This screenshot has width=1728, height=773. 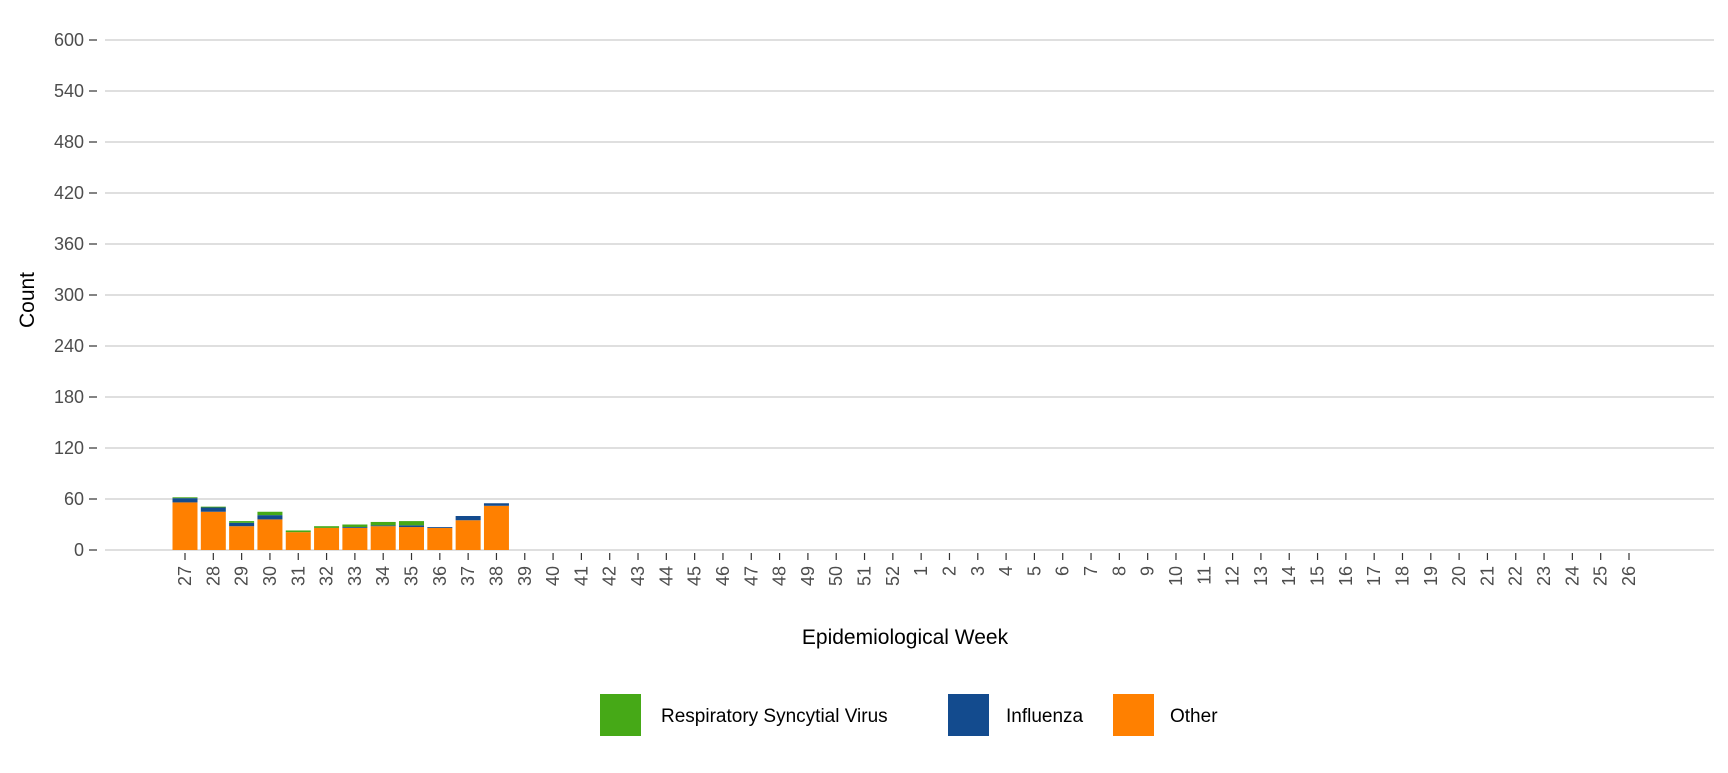 I want to click on x-tick-label: 33, so click(x=355, y=576).